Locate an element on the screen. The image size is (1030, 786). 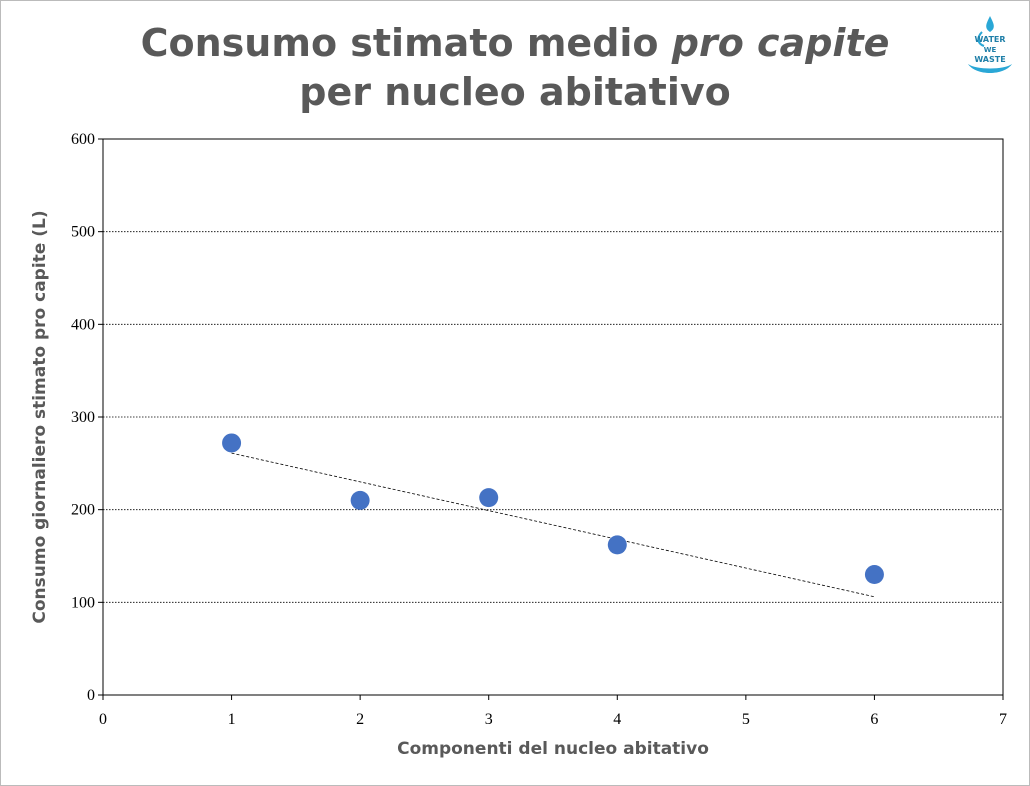
trendline is located at coordinates (553, 525).